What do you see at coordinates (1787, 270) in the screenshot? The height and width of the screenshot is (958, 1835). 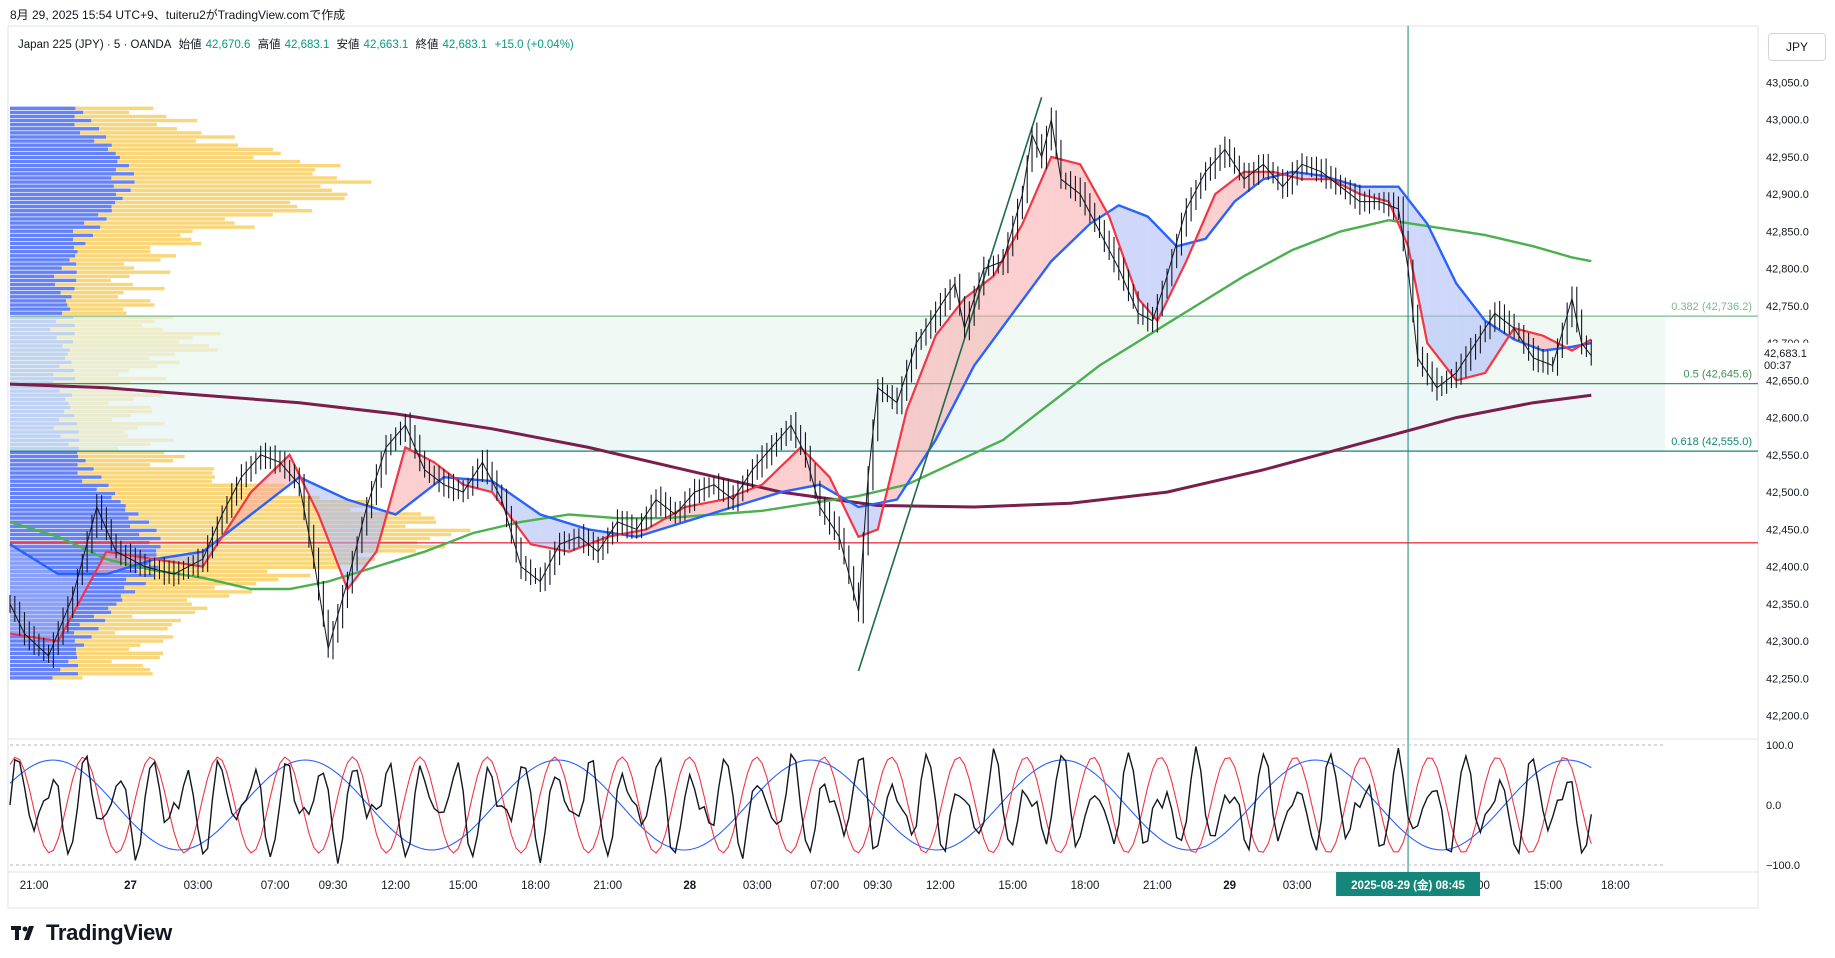 I see `price-tick-label: 42,800.0` at bounding box center [1787, 270].